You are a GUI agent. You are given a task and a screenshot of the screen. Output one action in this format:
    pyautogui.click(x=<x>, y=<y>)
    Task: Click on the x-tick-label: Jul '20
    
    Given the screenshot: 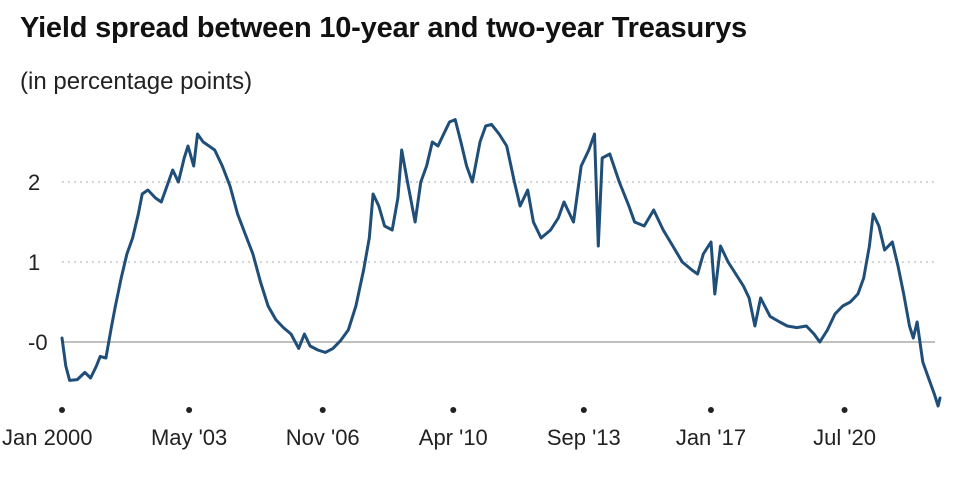 What is the action you would take?
    pyautogui.click(x=844, y=437)
    